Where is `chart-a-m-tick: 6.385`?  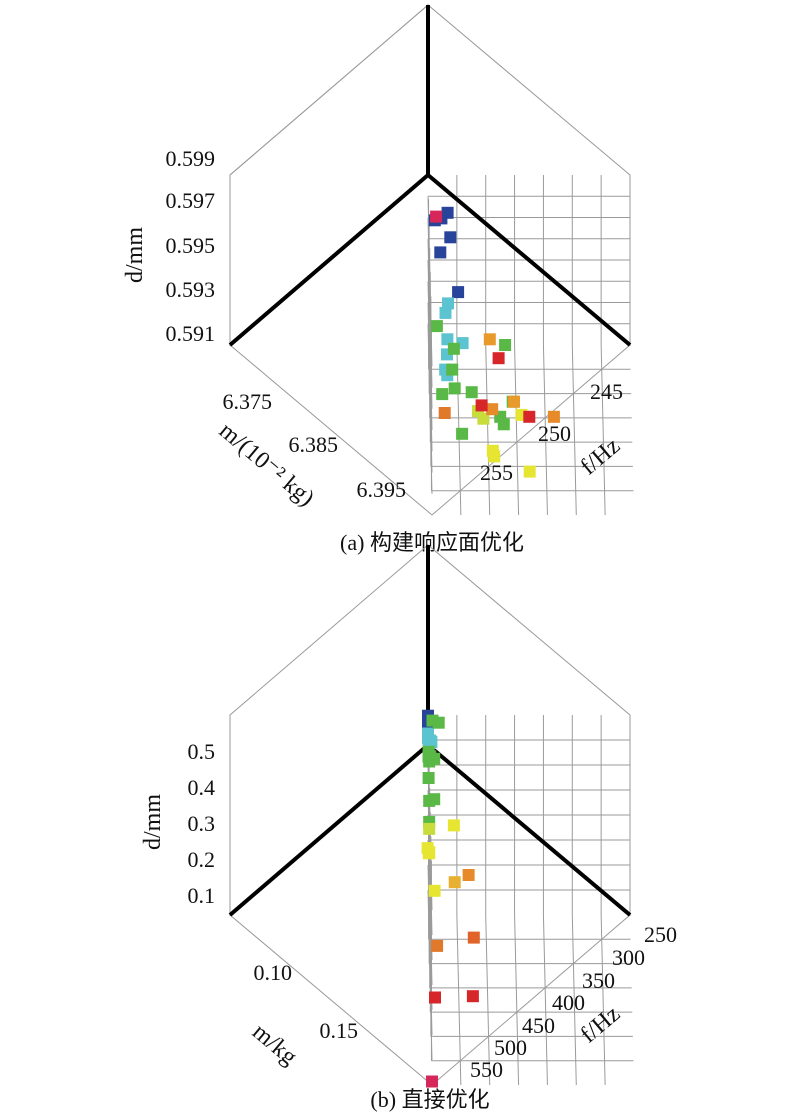 chart-a-m-tick: 6.385 is located at coordinates (314, 444).